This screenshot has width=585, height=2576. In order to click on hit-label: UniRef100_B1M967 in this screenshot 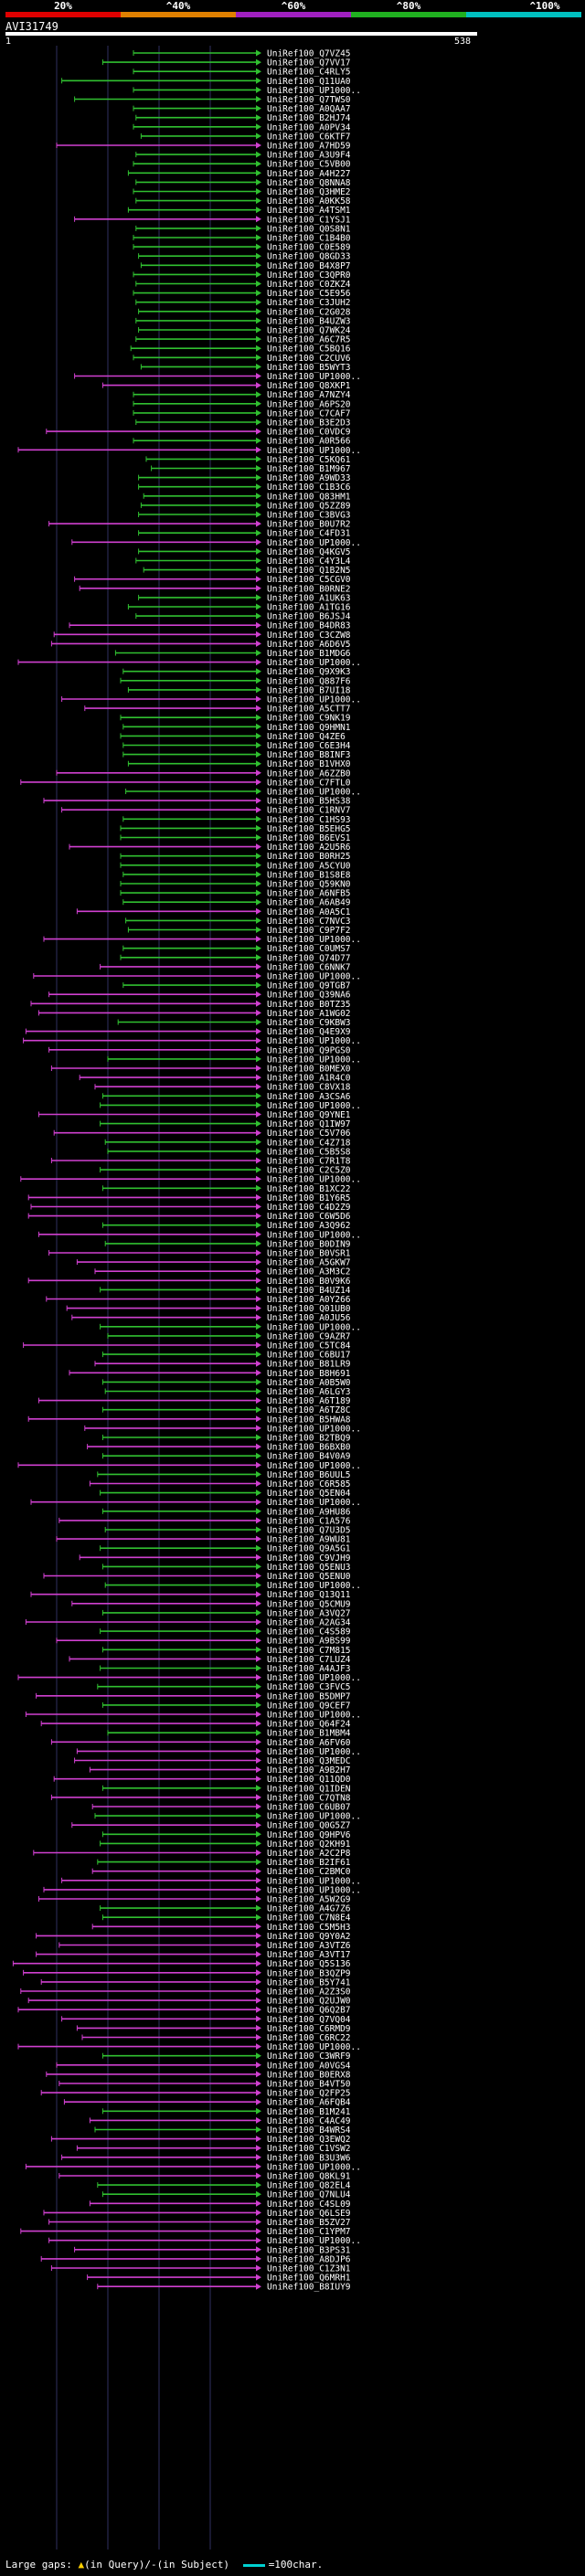, I will do `click(309, 469)`.